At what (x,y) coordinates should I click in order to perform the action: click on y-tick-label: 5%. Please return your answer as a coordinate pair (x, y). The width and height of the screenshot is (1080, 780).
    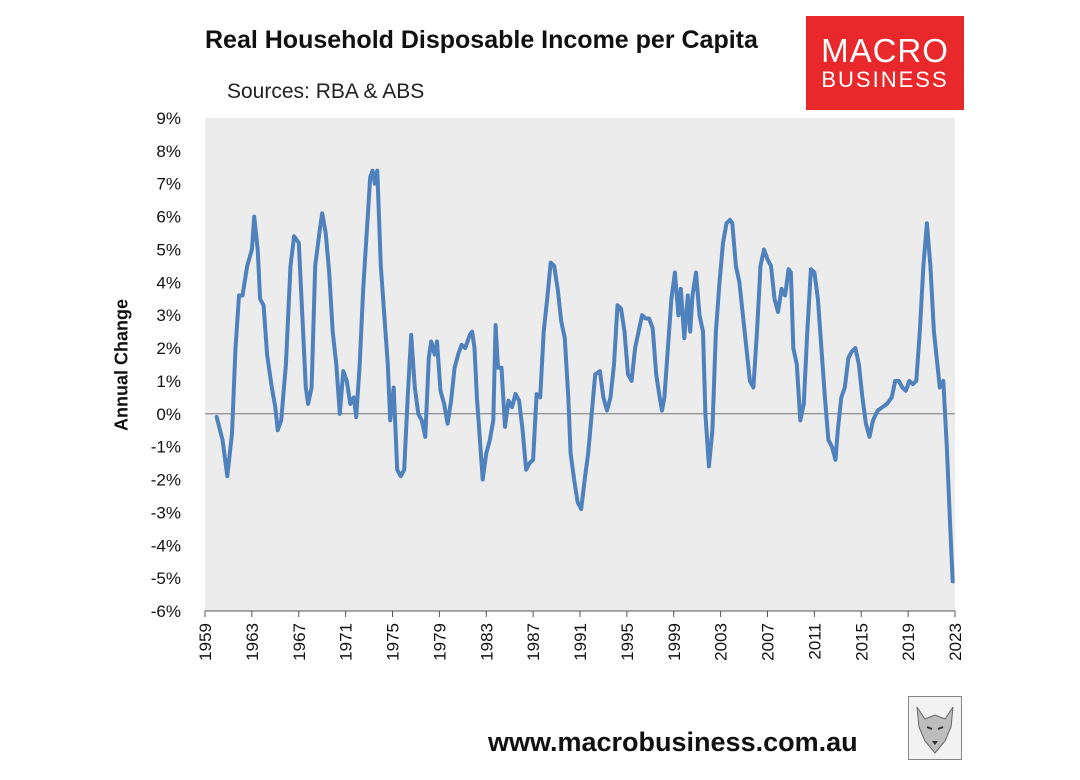
    Looking at the image, I should click on (168, 249).